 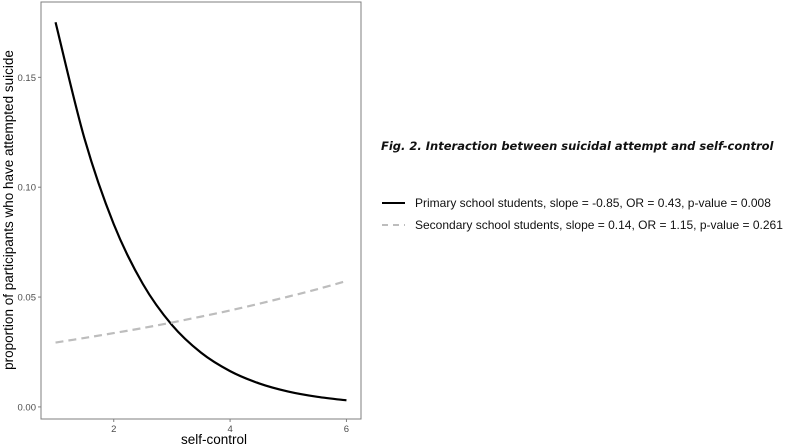 What do you see at coordinates (214, 439) in the screenshot?
I see `x-axis-label: self-control` at bounding box center [214, 439].